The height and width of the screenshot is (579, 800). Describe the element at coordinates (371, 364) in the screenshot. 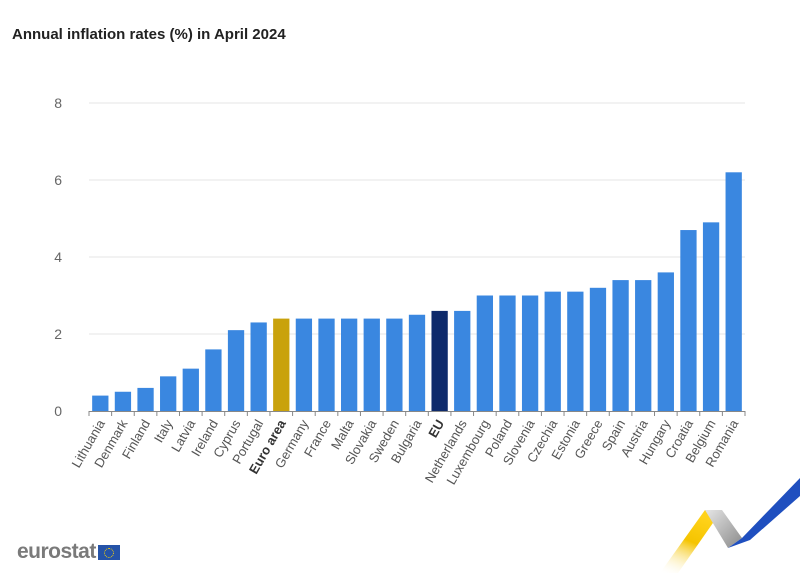

I see `bar-slovakia: Slovakia: 2.4` at that location.